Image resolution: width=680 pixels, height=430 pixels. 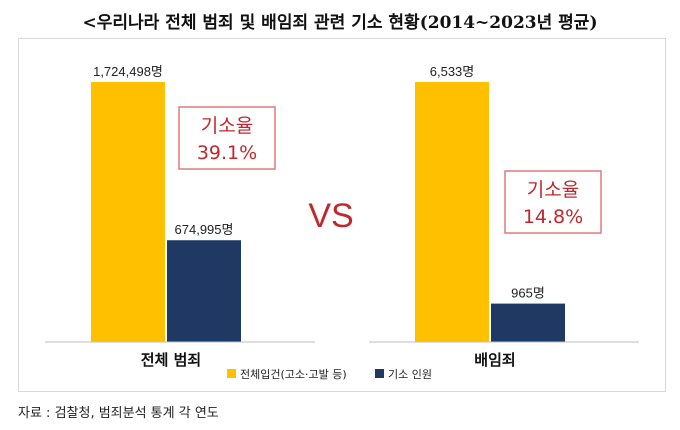 I want to click on vs-label: VS, so click(x=330, y=216).